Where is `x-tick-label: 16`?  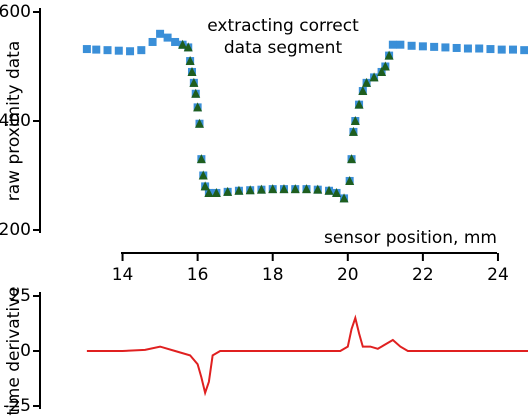
x-tick-label: 16 is located at coordinates (198, 275).